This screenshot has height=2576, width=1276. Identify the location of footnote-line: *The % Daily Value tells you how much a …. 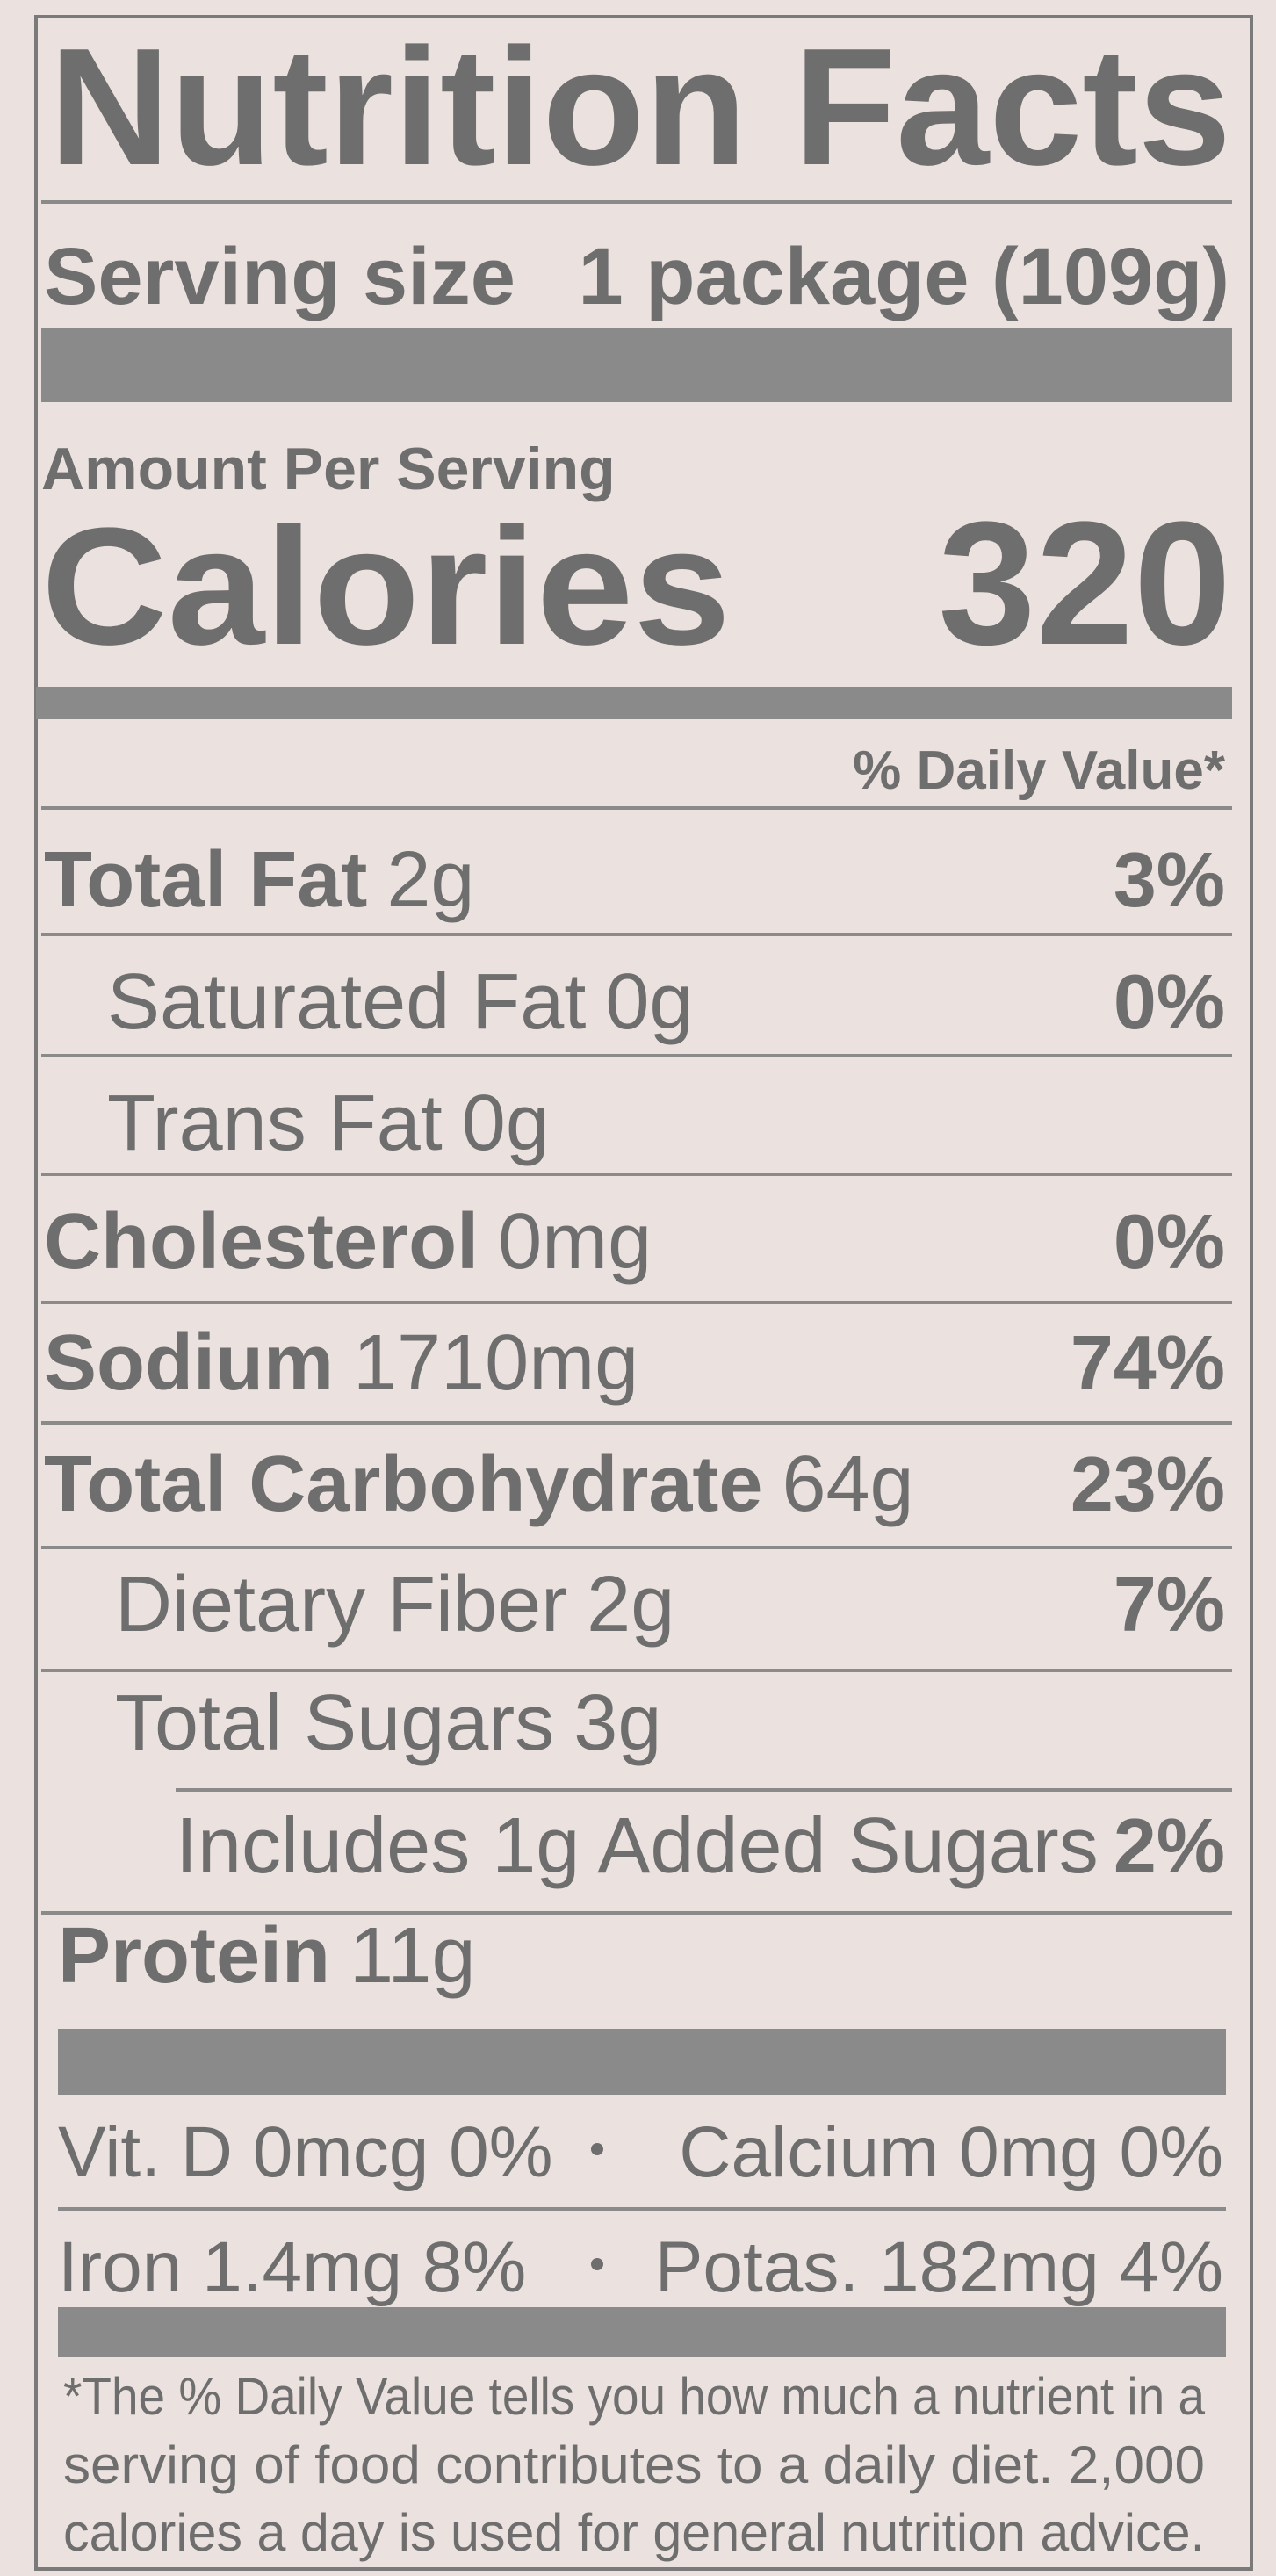
(635, 2396).